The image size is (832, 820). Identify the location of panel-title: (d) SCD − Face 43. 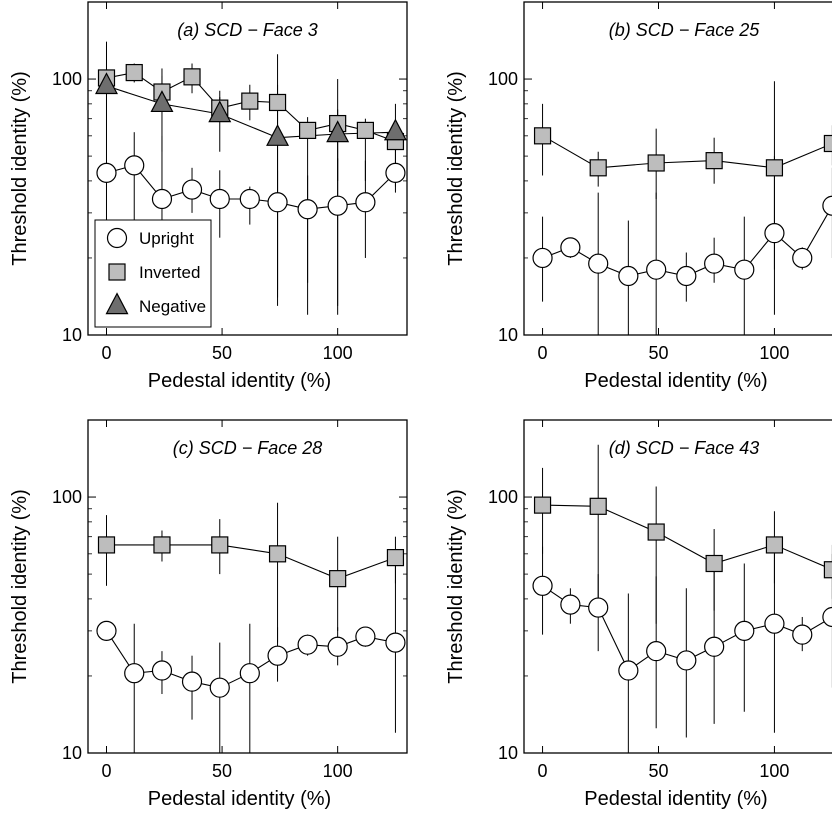
(684, 448).